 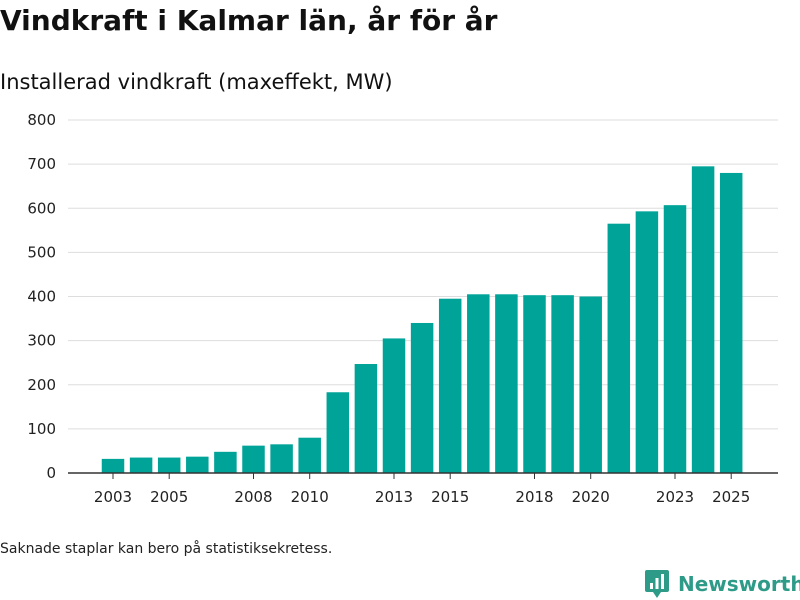 I want to click on bar-2005, so click(x=169, y=465).